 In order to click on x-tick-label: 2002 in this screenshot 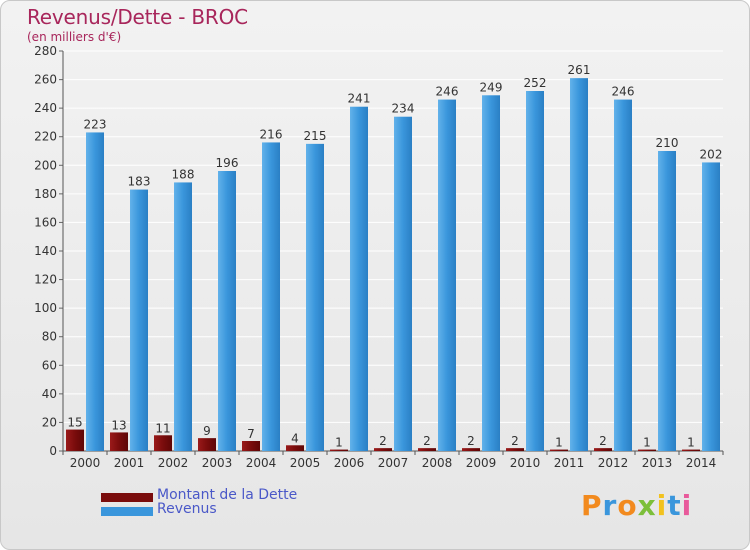, I will do `click(173, 463)`.